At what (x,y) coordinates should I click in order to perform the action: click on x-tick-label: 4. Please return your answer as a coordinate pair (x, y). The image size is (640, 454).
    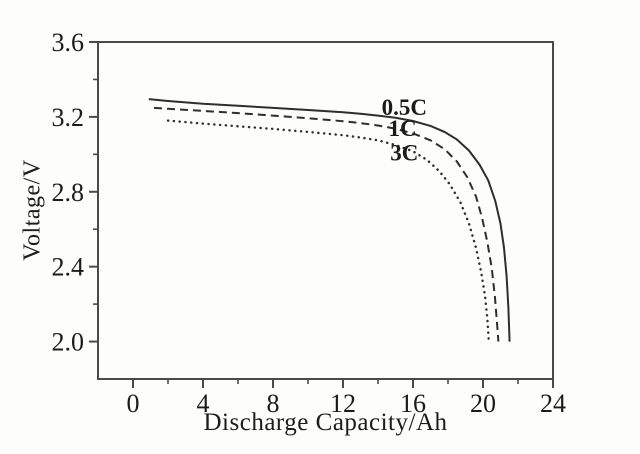
    Looking at the image, I should click on (203, 403).